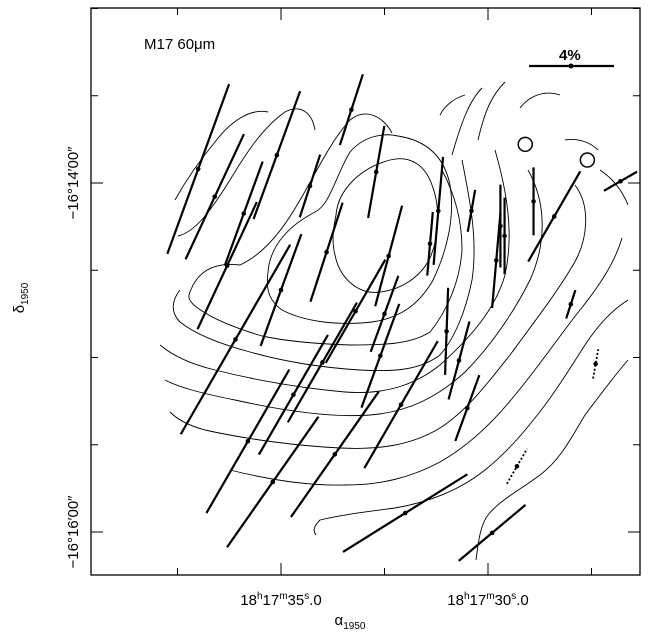  I want to click on non-detection-markers, so click(556, 152).